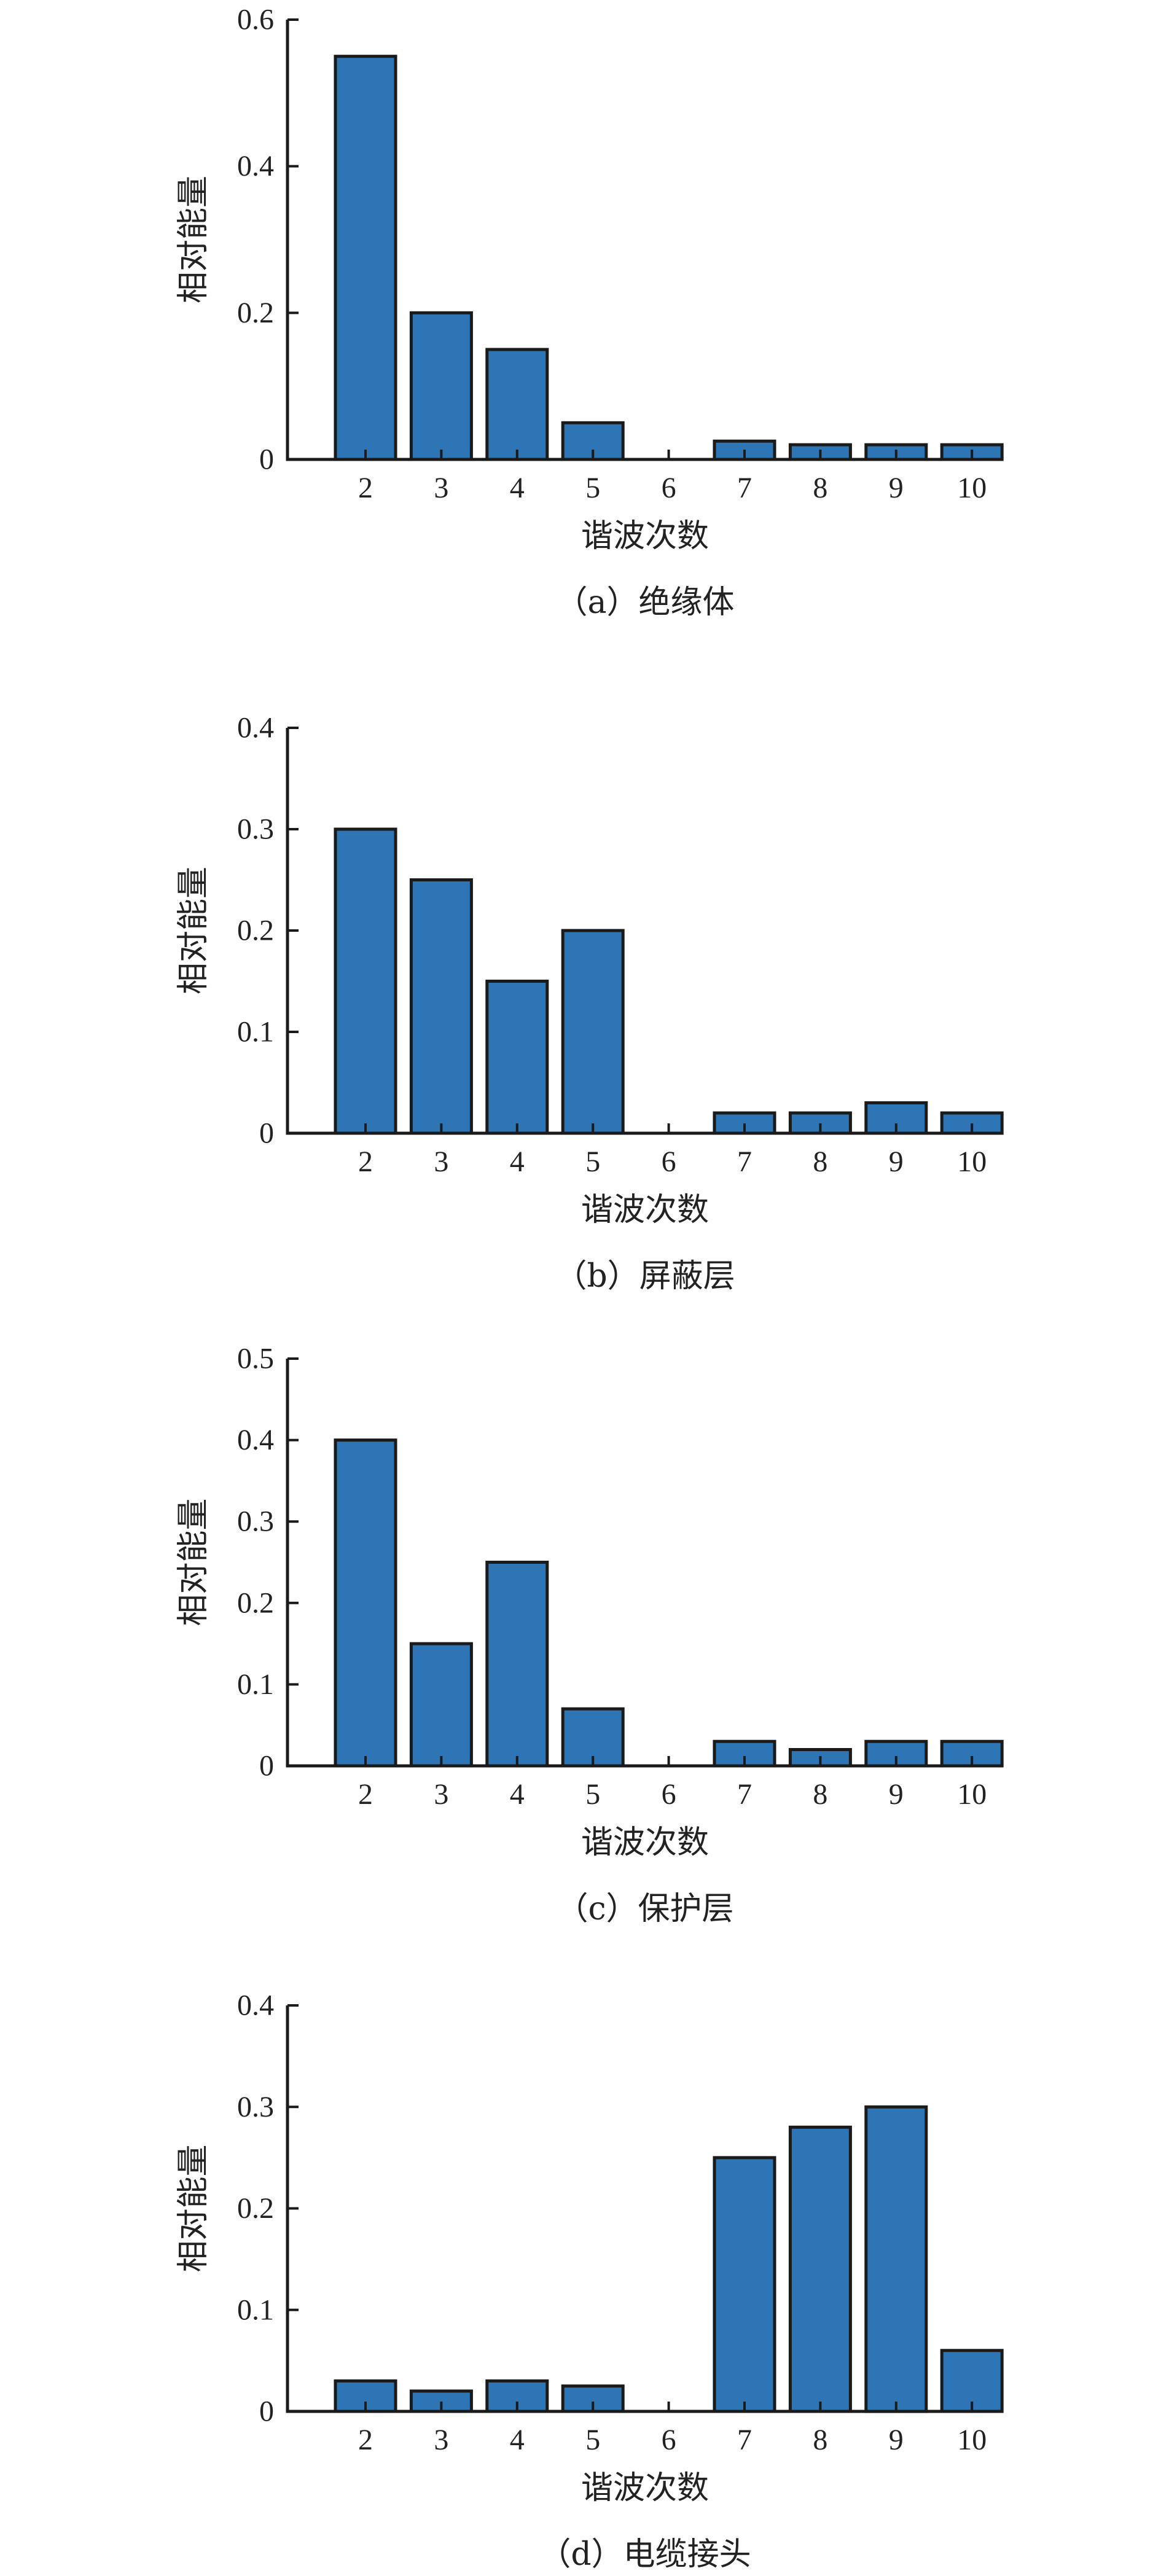 This screenshot has width=1161, height=2576. What do you see at coordinates (645, 2554) in the screenshot?
I see `figure-caption: （d）电缆接头` at bounding box center [645, 2554].